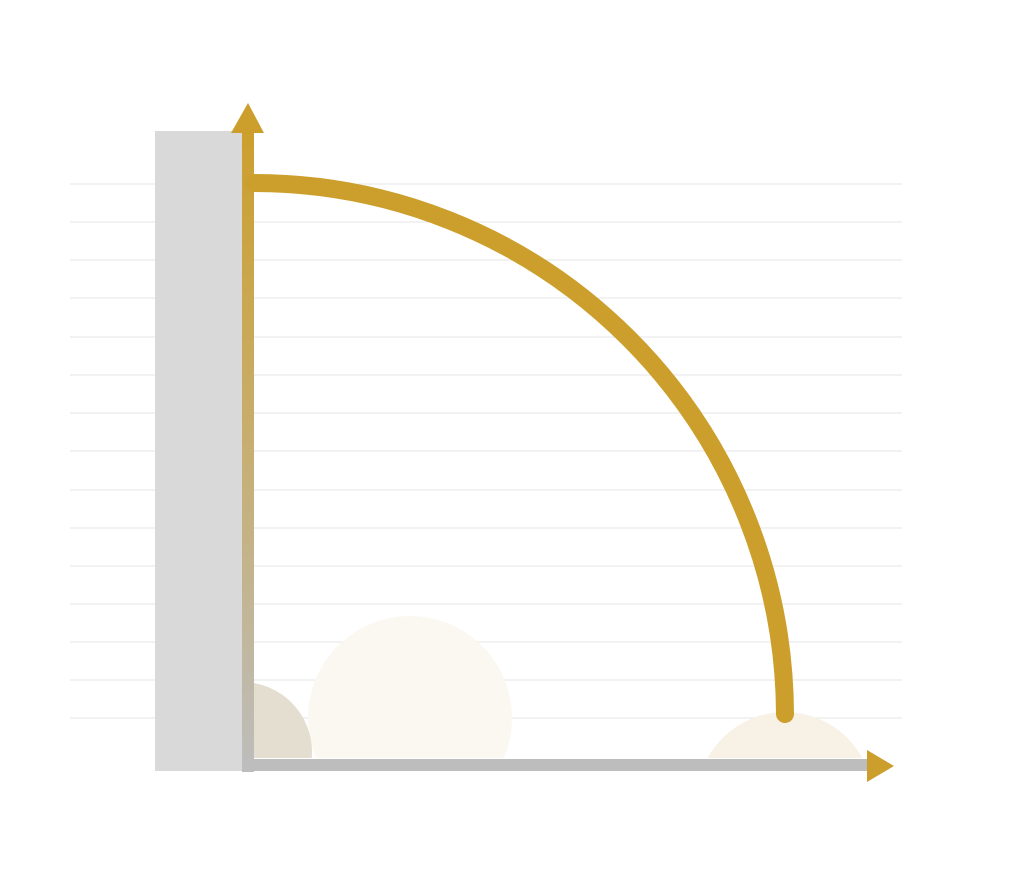  I want to click on soft-circles, so click(555, 687).